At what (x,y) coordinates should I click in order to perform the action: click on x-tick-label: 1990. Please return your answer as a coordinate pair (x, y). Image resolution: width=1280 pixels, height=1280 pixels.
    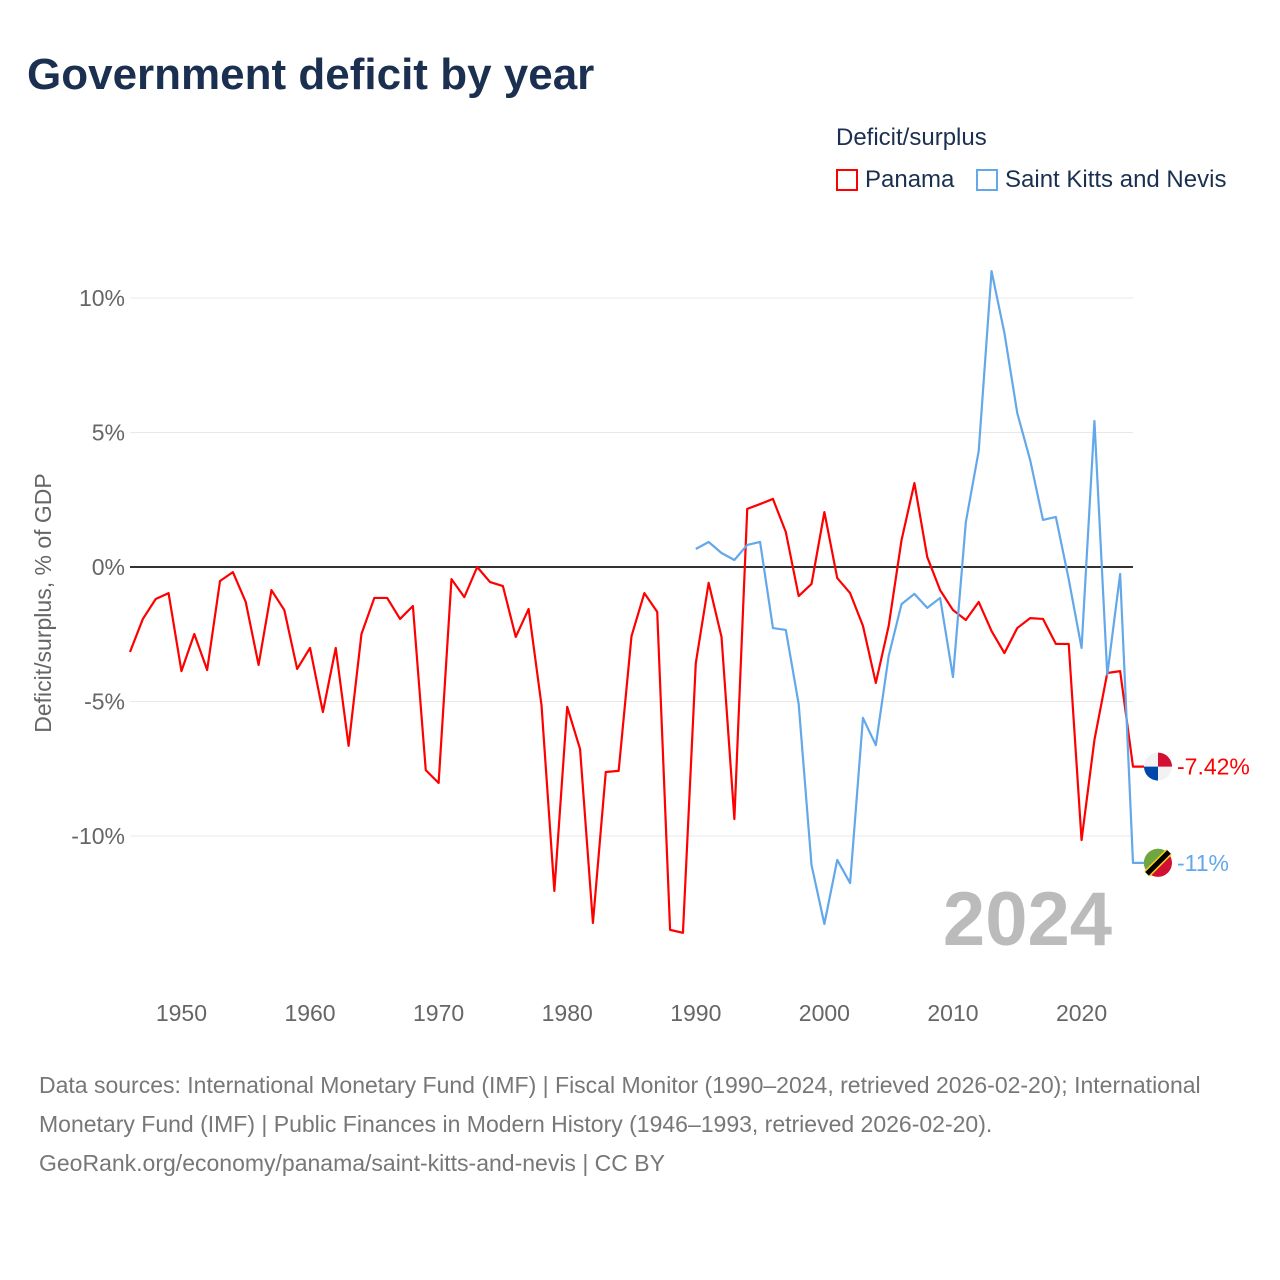
    Looking at the image, I should click on (695, 1013).